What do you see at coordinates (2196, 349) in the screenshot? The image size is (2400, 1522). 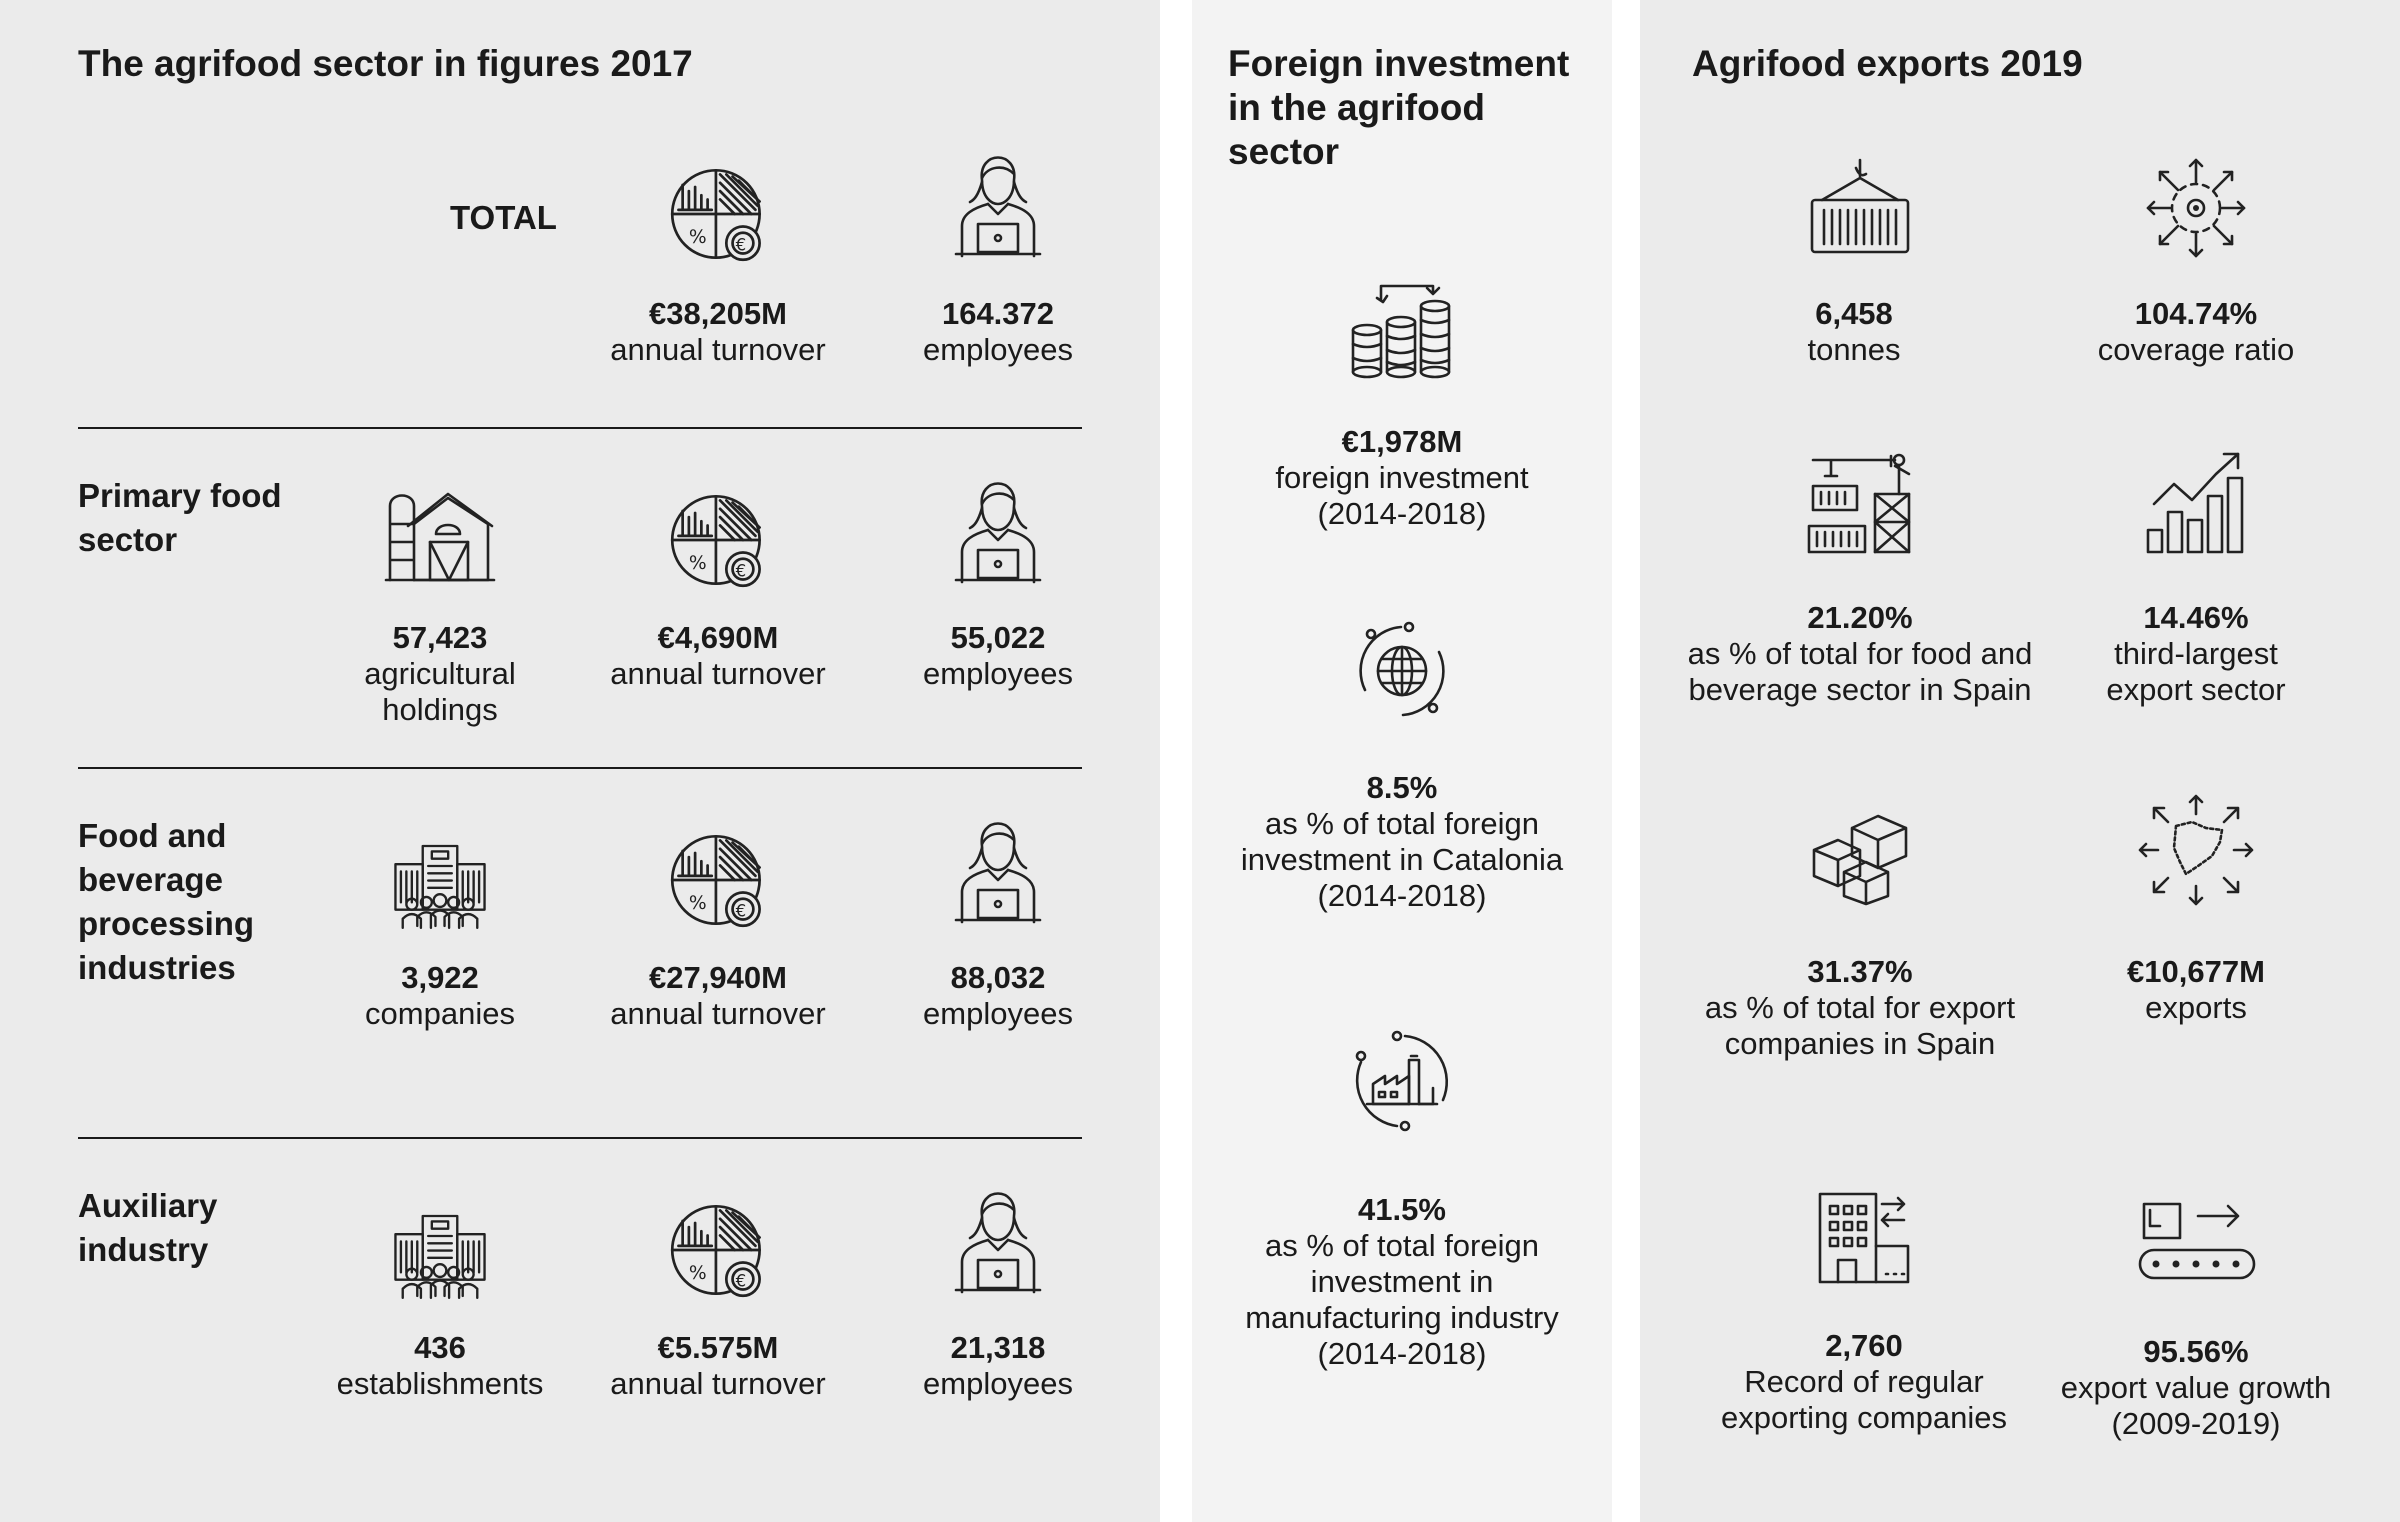 I see `stat-desc: coverage ratio` at bounding box center [2196, 349].